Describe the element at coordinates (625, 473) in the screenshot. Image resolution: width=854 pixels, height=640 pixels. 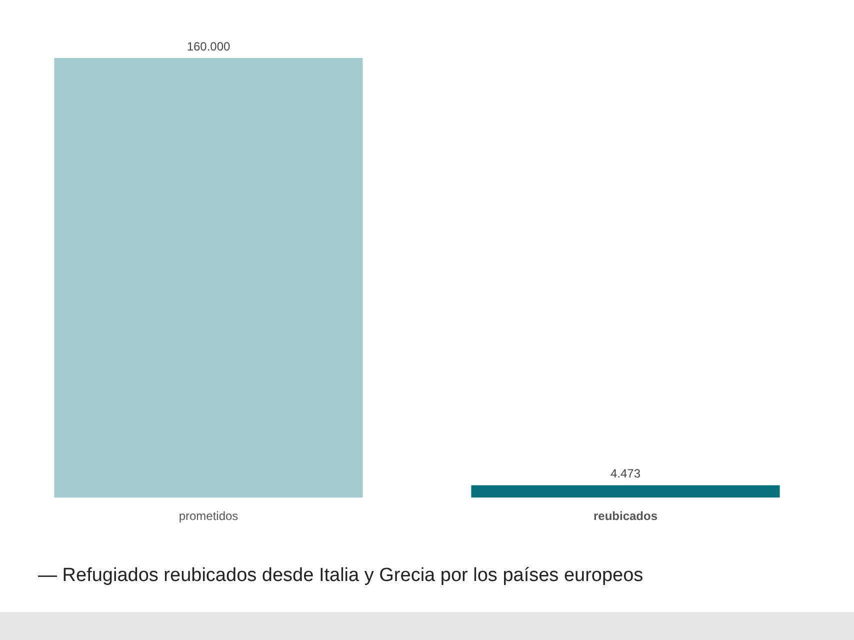
I see `data-label: 4.473` at that location.